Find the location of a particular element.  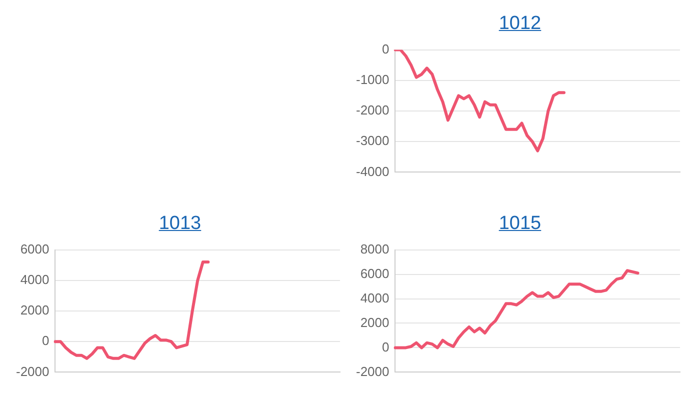

chart-title: 1013 is located at coordinates (180, 224).